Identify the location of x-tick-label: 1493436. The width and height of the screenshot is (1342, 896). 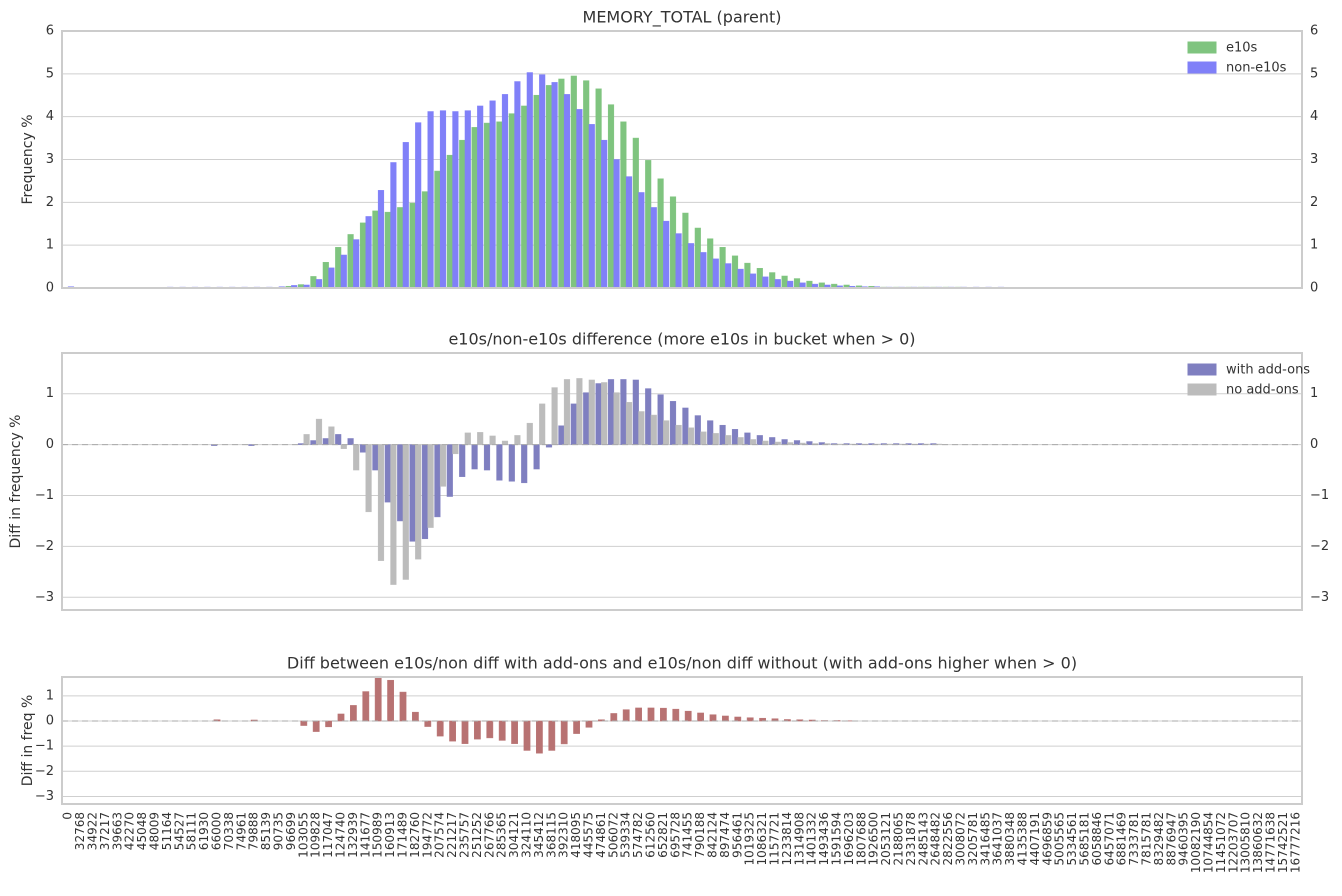
(824, 838).